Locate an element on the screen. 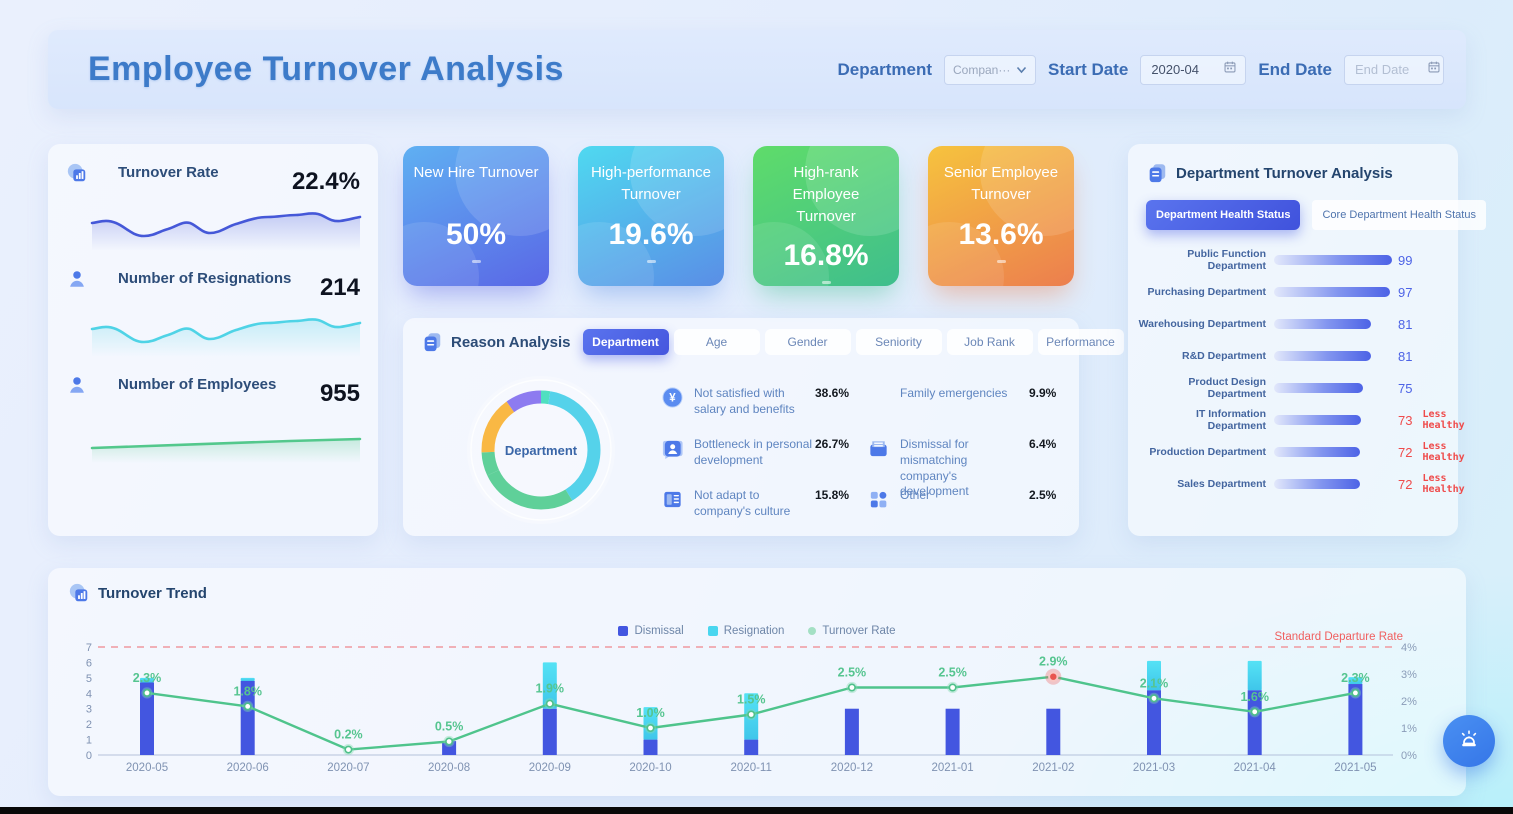 This screenshot has width=1513, height=814. kpi-label: High-rank Employee Turnover is located at coordinates (826, 194).